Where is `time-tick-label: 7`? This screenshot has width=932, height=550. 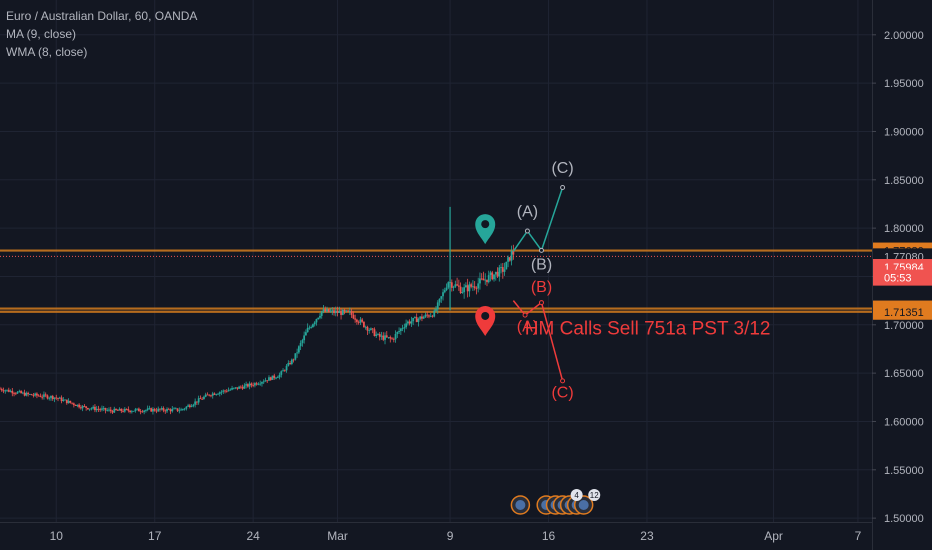
time-tick-label: 7 is located at coordinates (858, 536).